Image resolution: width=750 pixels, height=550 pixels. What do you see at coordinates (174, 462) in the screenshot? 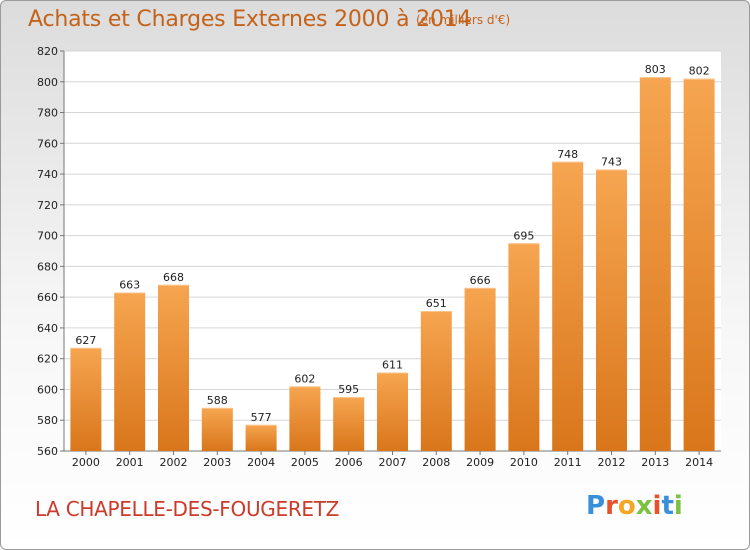
I see `x-tick-label: 2002` at bounding box center [174, 462].